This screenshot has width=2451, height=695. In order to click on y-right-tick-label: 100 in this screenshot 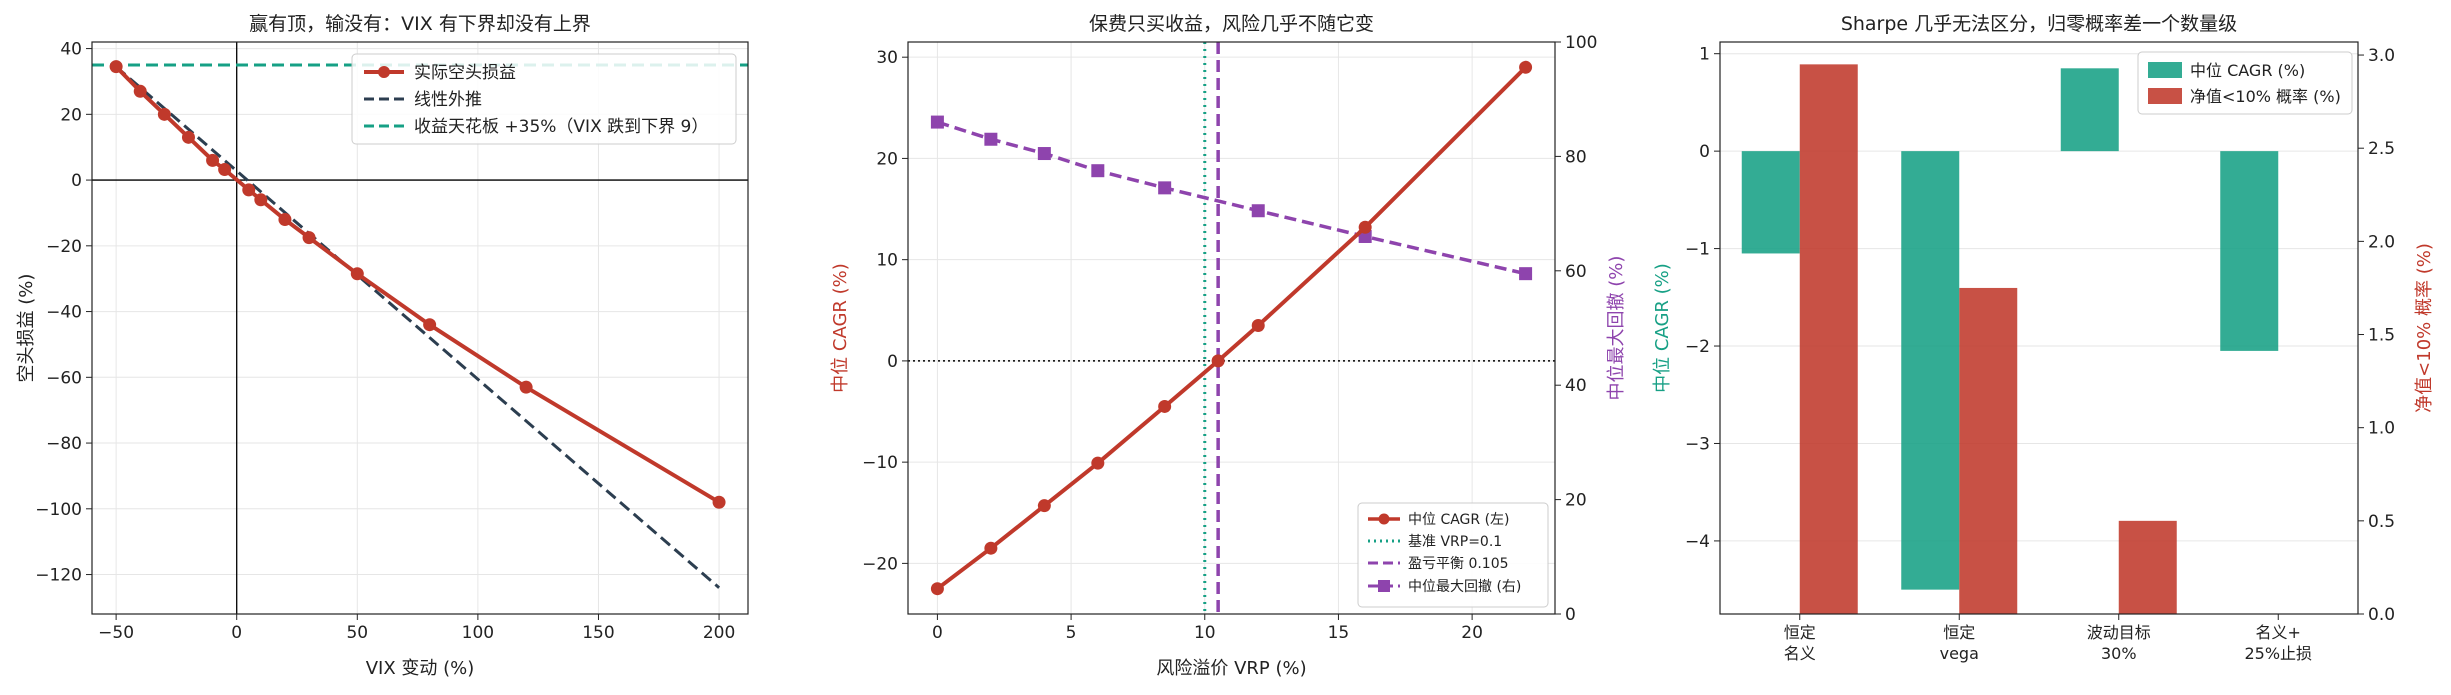, I will do `click(1581, 43)`.